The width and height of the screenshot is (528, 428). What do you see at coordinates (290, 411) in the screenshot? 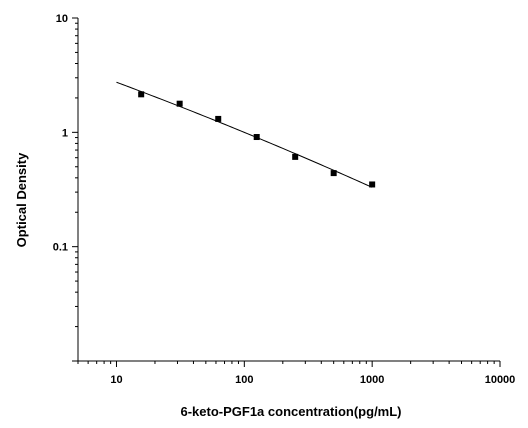
I see `x-axis-title: 6-keto-PGF1a concentration(pg/mL)` at bounding box center [290, 411].